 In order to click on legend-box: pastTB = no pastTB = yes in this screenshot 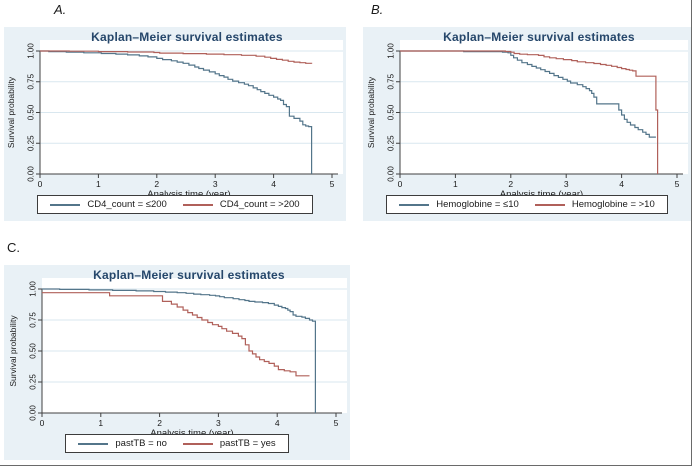, I will do `click(177, 443)`.